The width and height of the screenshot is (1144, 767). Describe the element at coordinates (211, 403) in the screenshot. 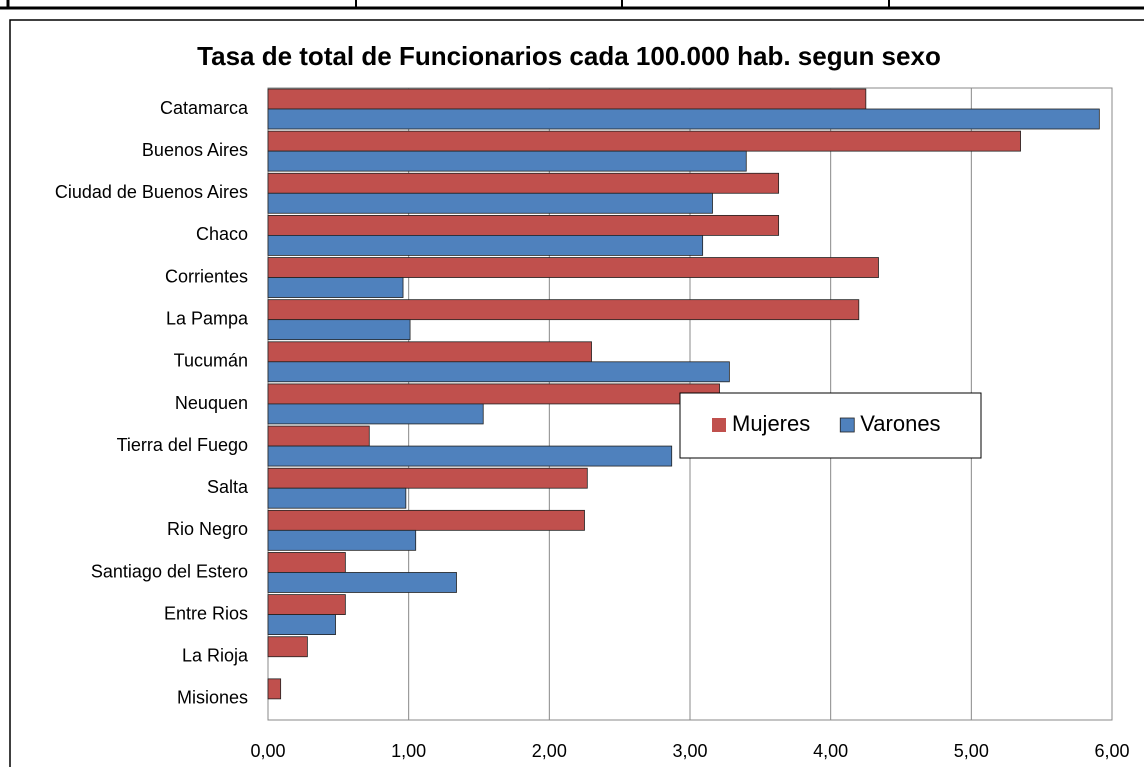

I see `y-tick-label: Neuquen` at that location.